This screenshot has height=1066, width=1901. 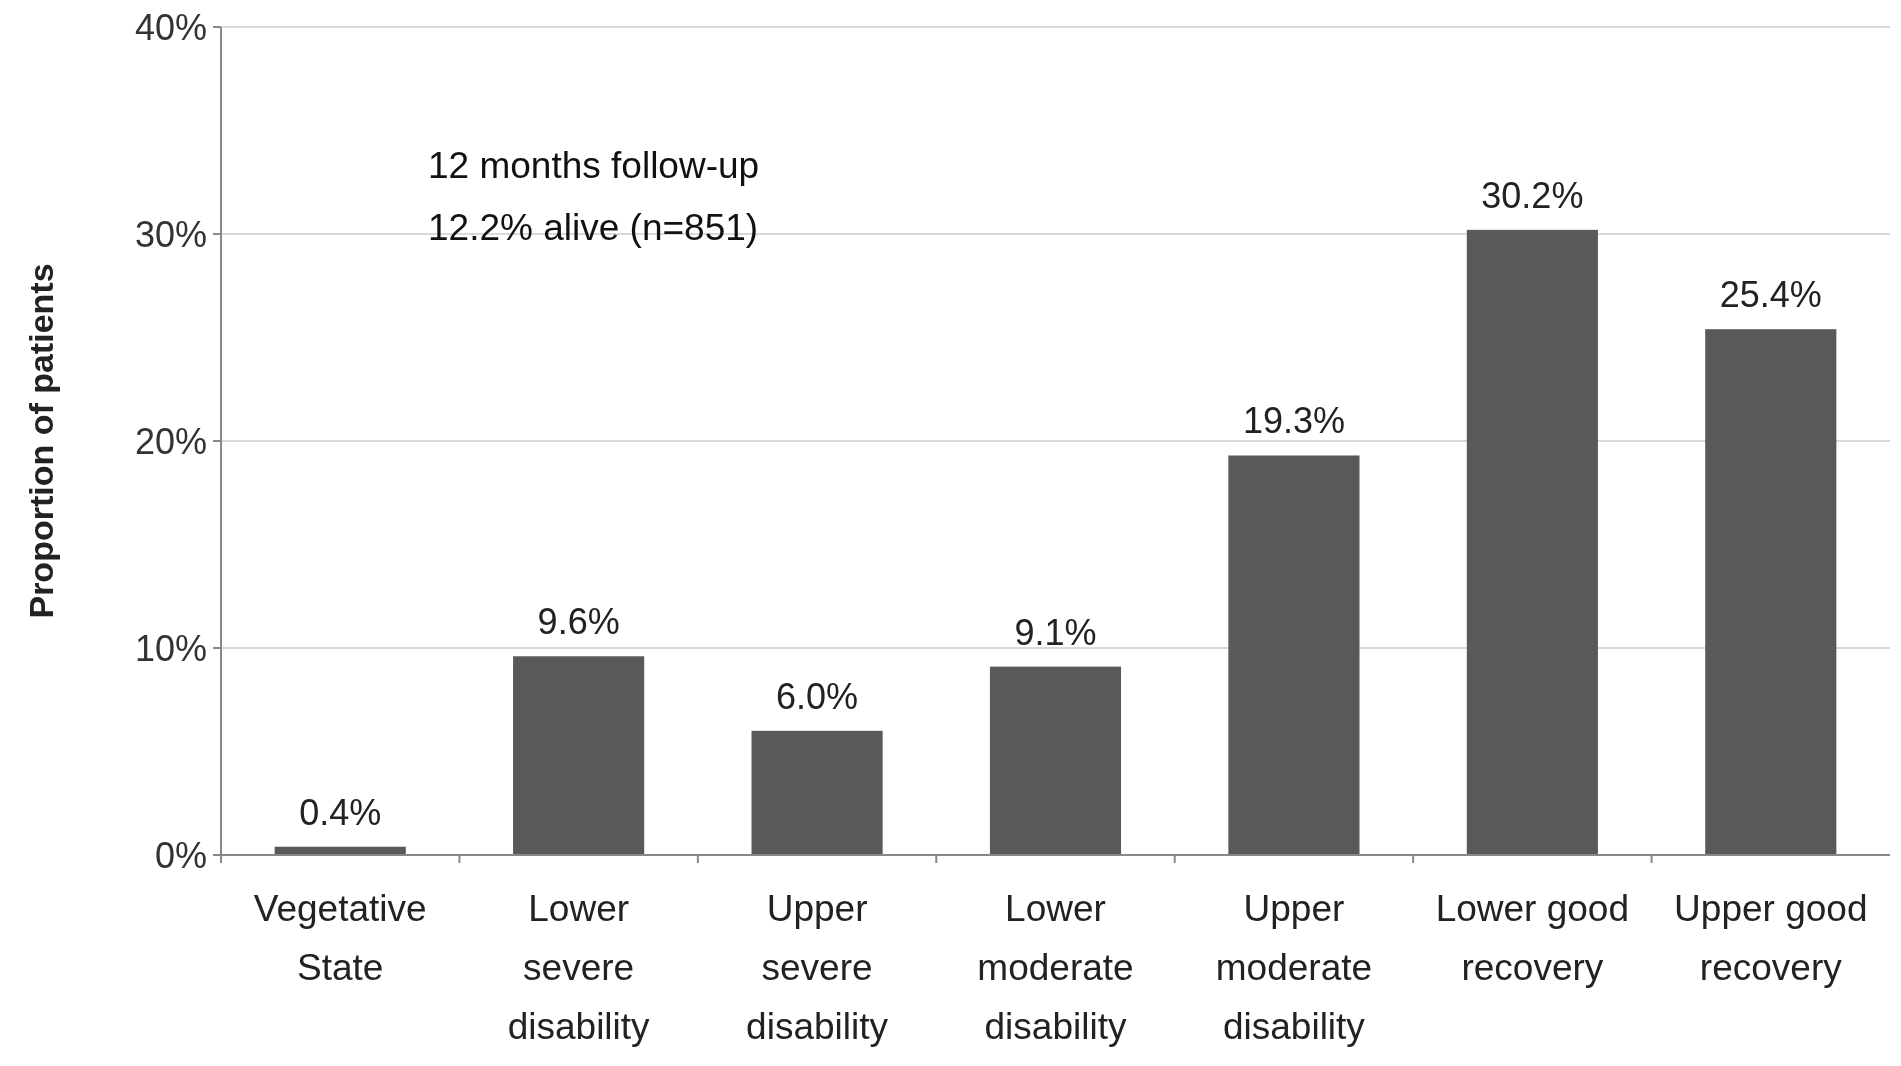 I want to click on y-tick-label: 30%, so click(x=170, y=234).